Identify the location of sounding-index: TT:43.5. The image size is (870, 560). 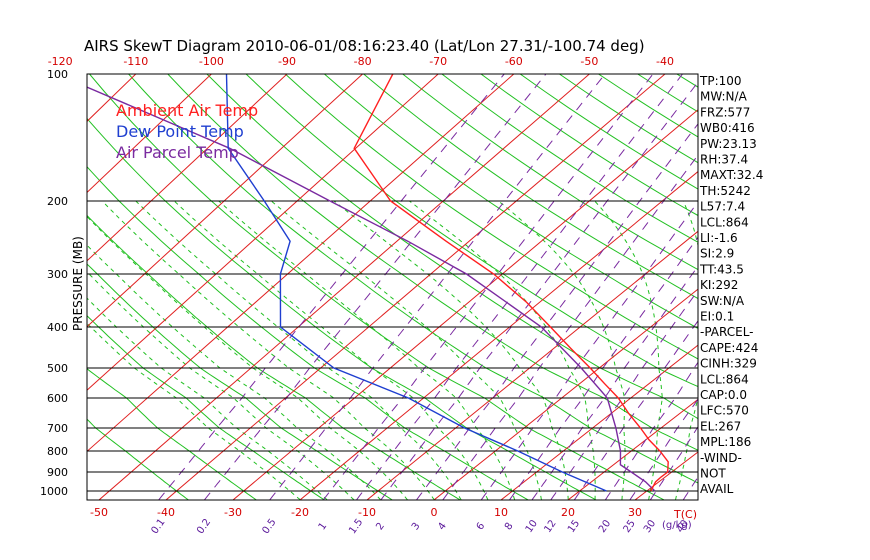
(721, 269).